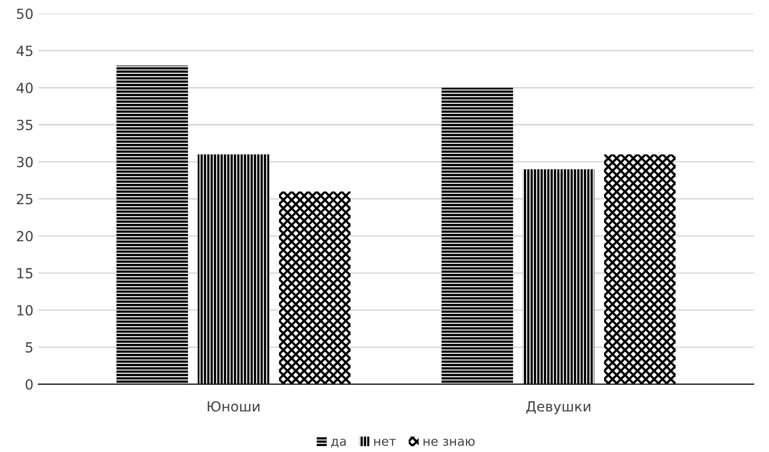  I want to click on legend-label: нет, so click(385, 442).